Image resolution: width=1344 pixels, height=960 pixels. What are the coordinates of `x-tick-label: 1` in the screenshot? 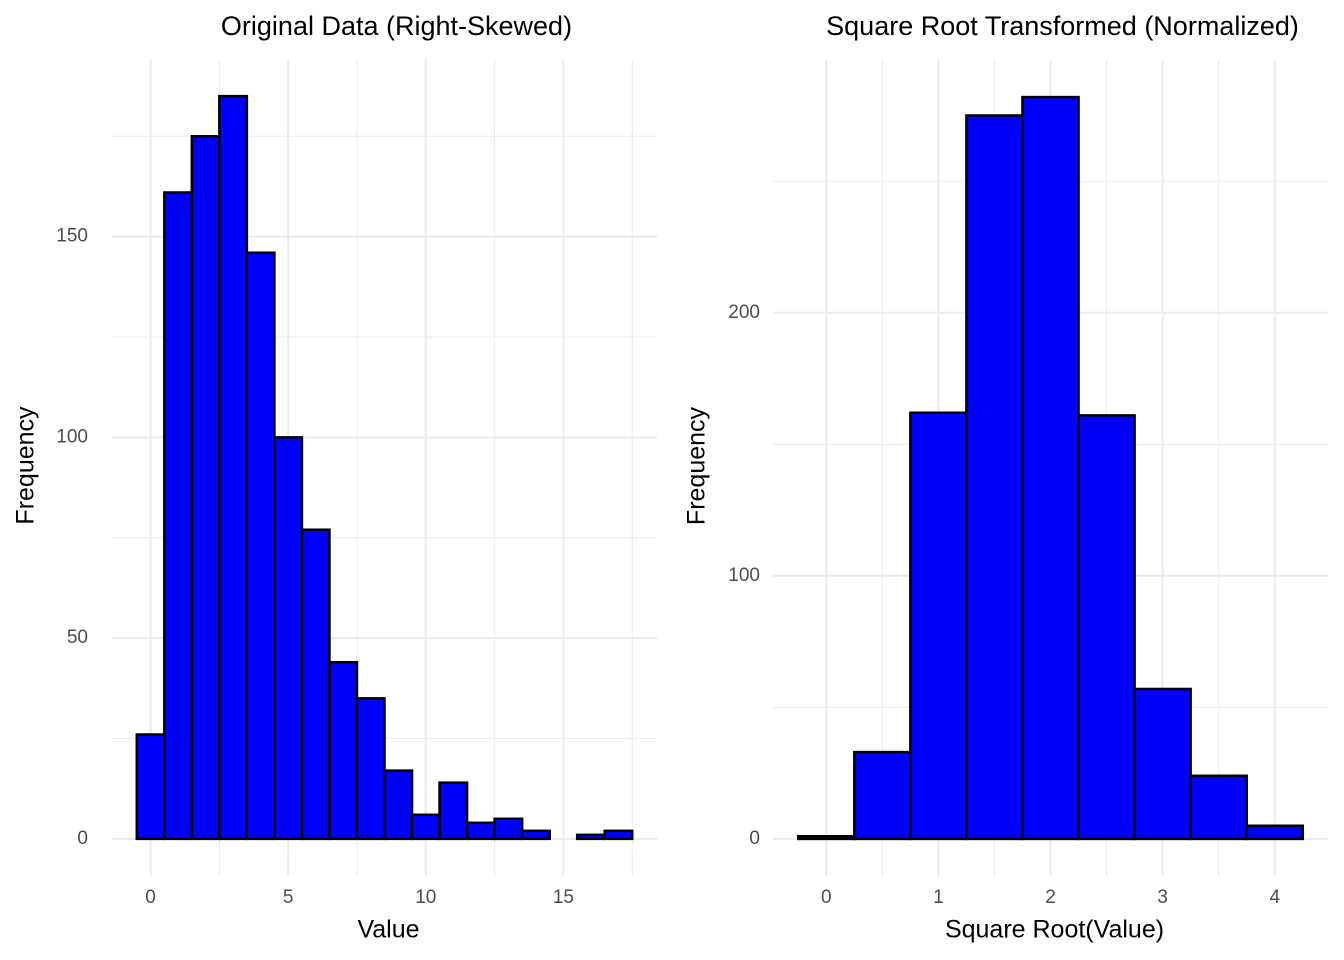 It's located at (938, 897).